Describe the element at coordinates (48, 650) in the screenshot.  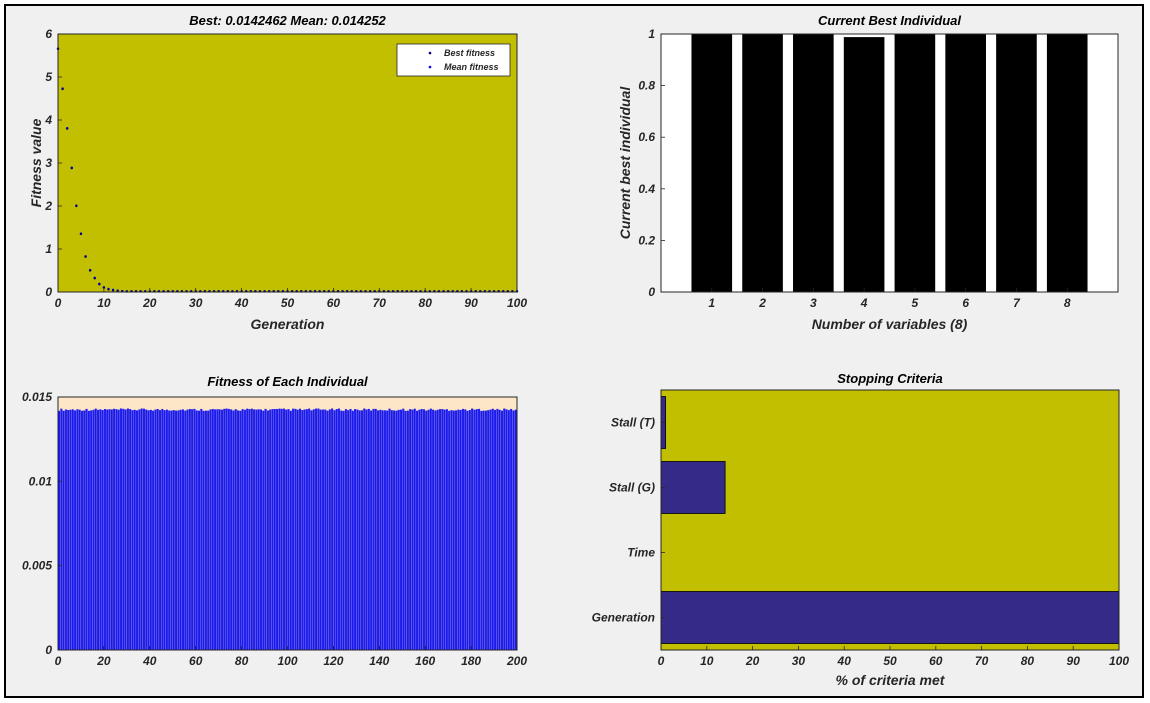
I see `y-tick-label: 0` at that location.